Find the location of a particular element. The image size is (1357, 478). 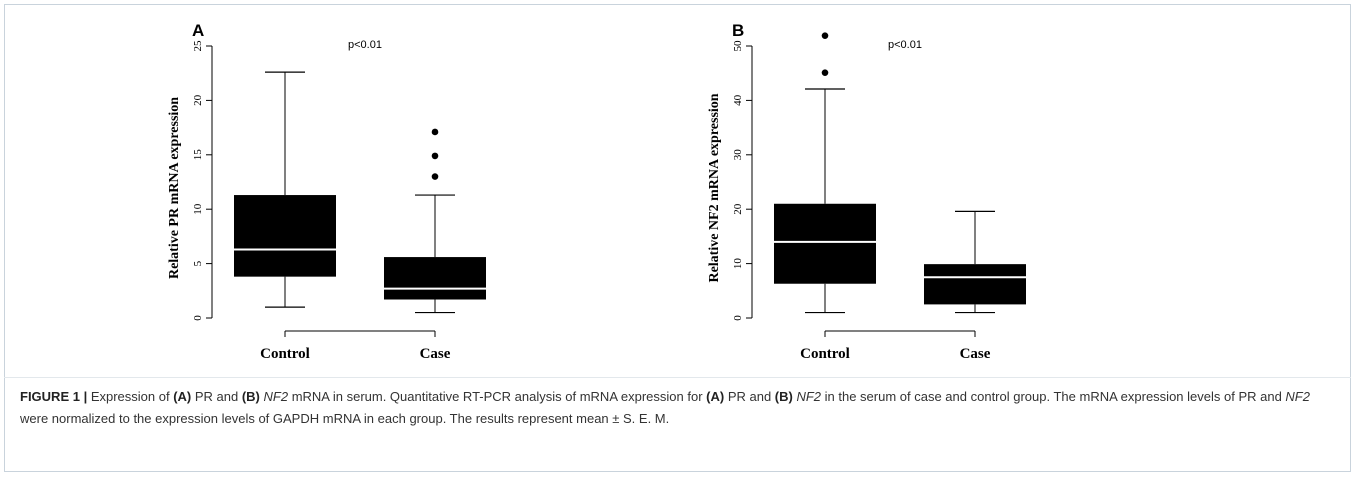

panel-letter: B is located at coordinates (738, 30).